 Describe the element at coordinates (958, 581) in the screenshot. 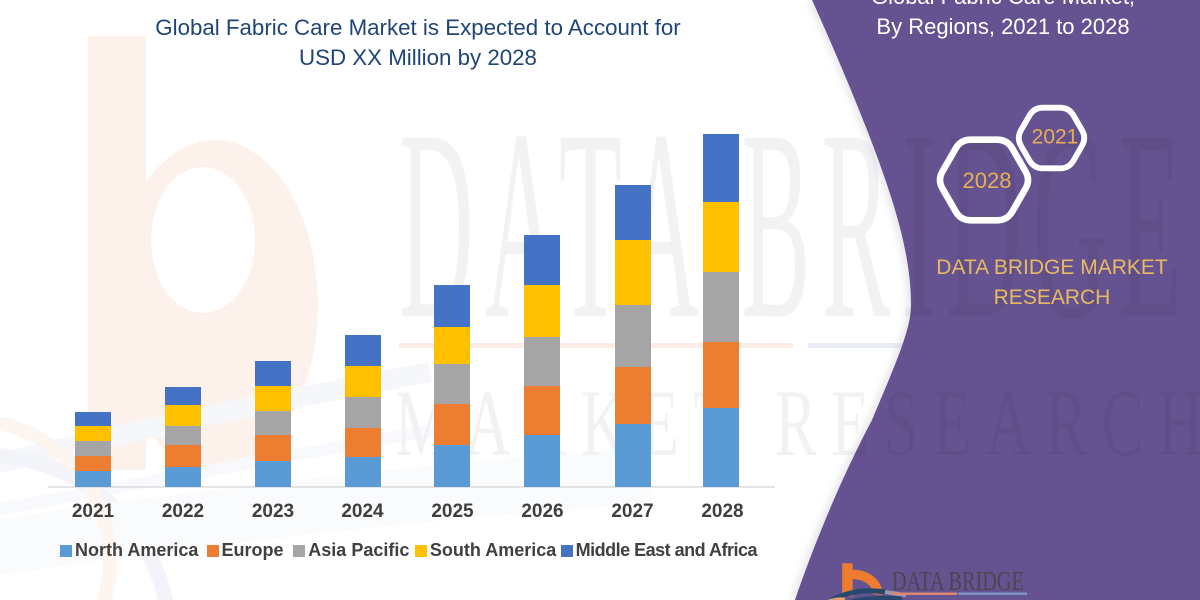

I see `svg-text: DATA BRIDGE` at that location.